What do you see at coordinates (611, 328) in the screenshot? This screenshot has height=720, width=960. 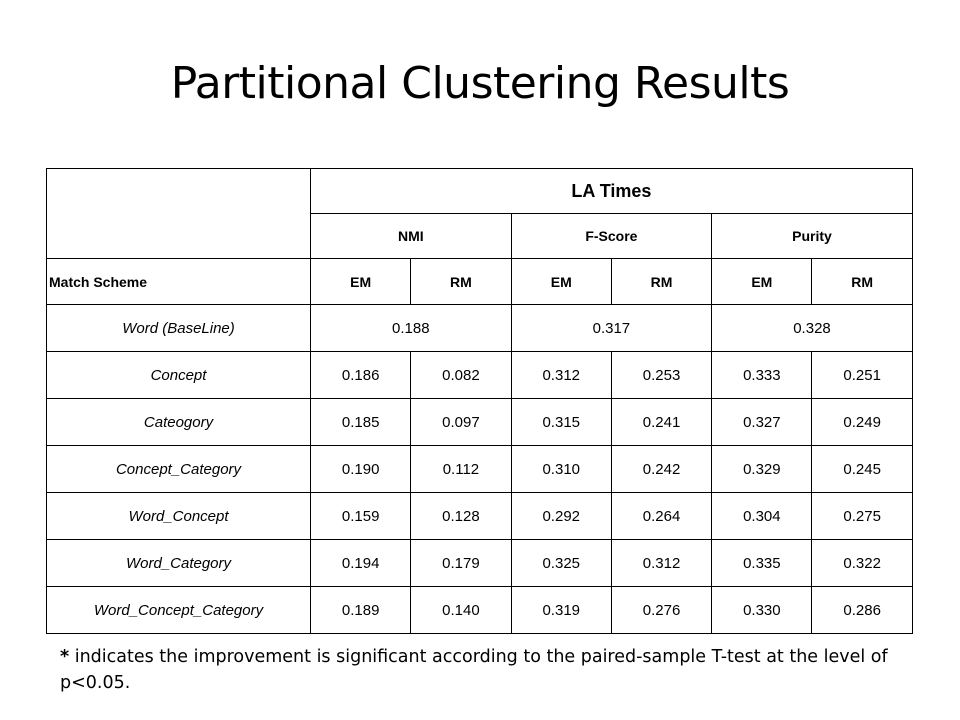 I see `baseline-fscore-cell: 0.317` at bounding box center [611, 328].